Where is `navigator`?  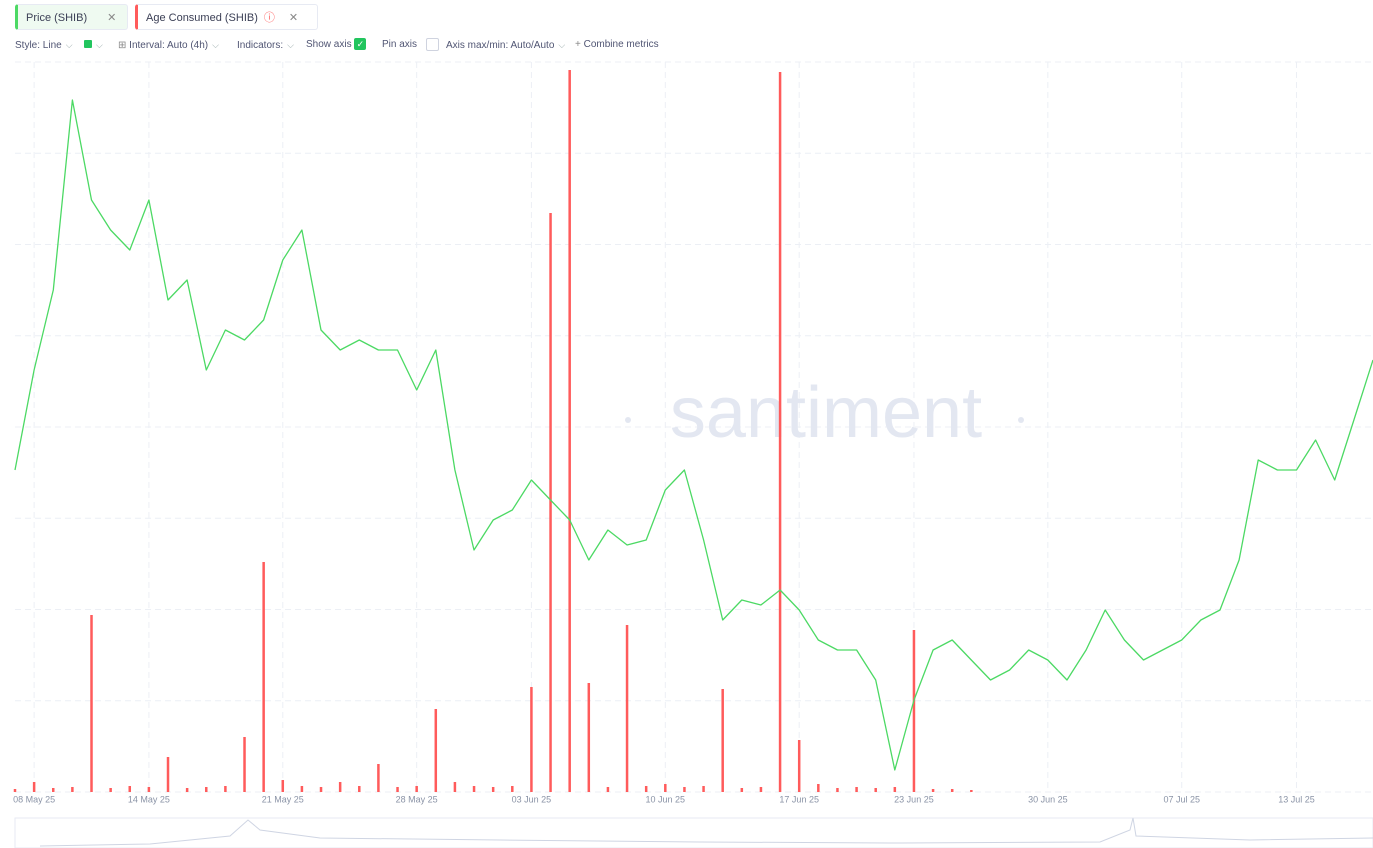 navigator is located at coordinates (693, 832).